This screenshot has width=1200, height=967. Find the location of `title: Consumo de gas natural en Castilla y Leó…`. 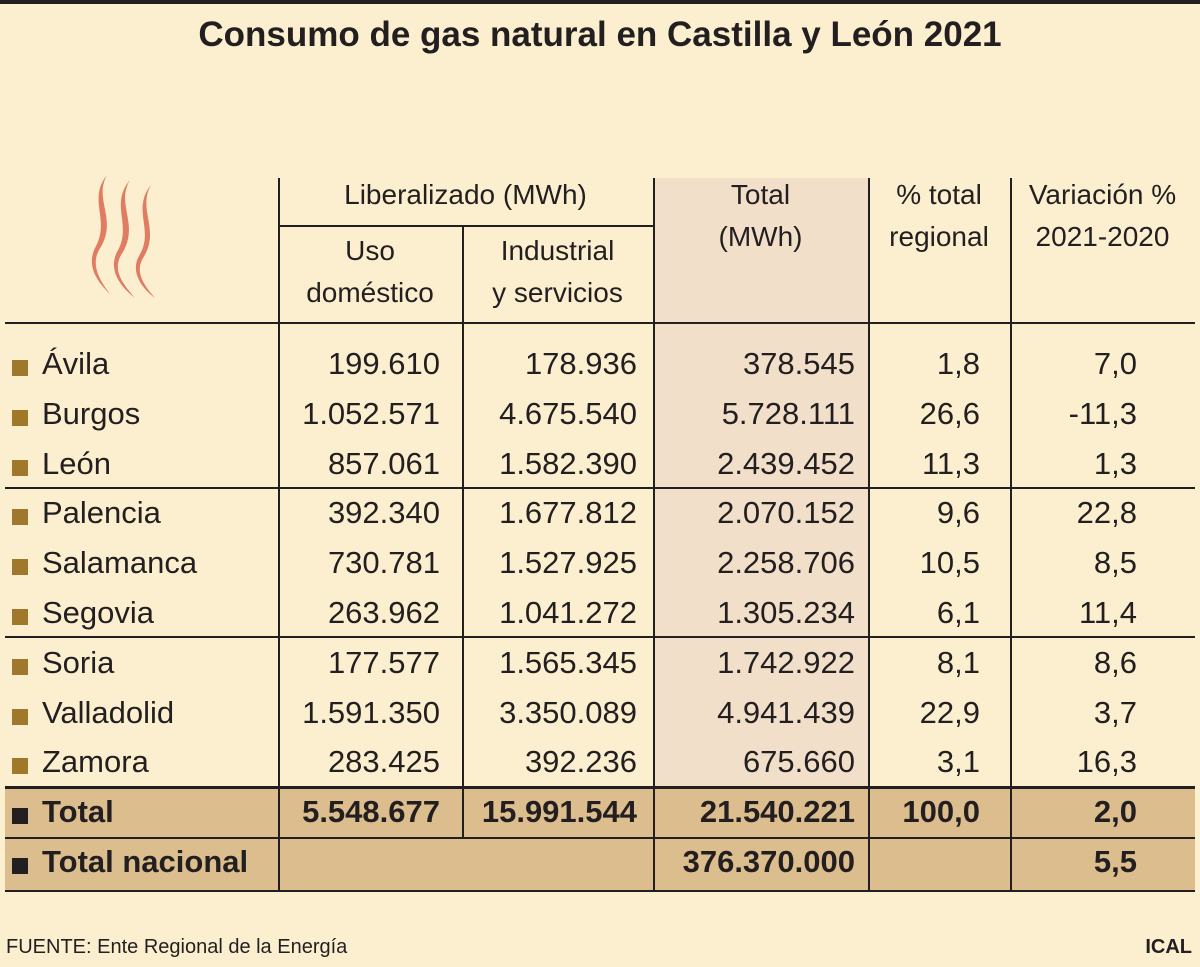

title: Consumo de gas natural en Castilla y Leó… is located at coordinates (600, 34).